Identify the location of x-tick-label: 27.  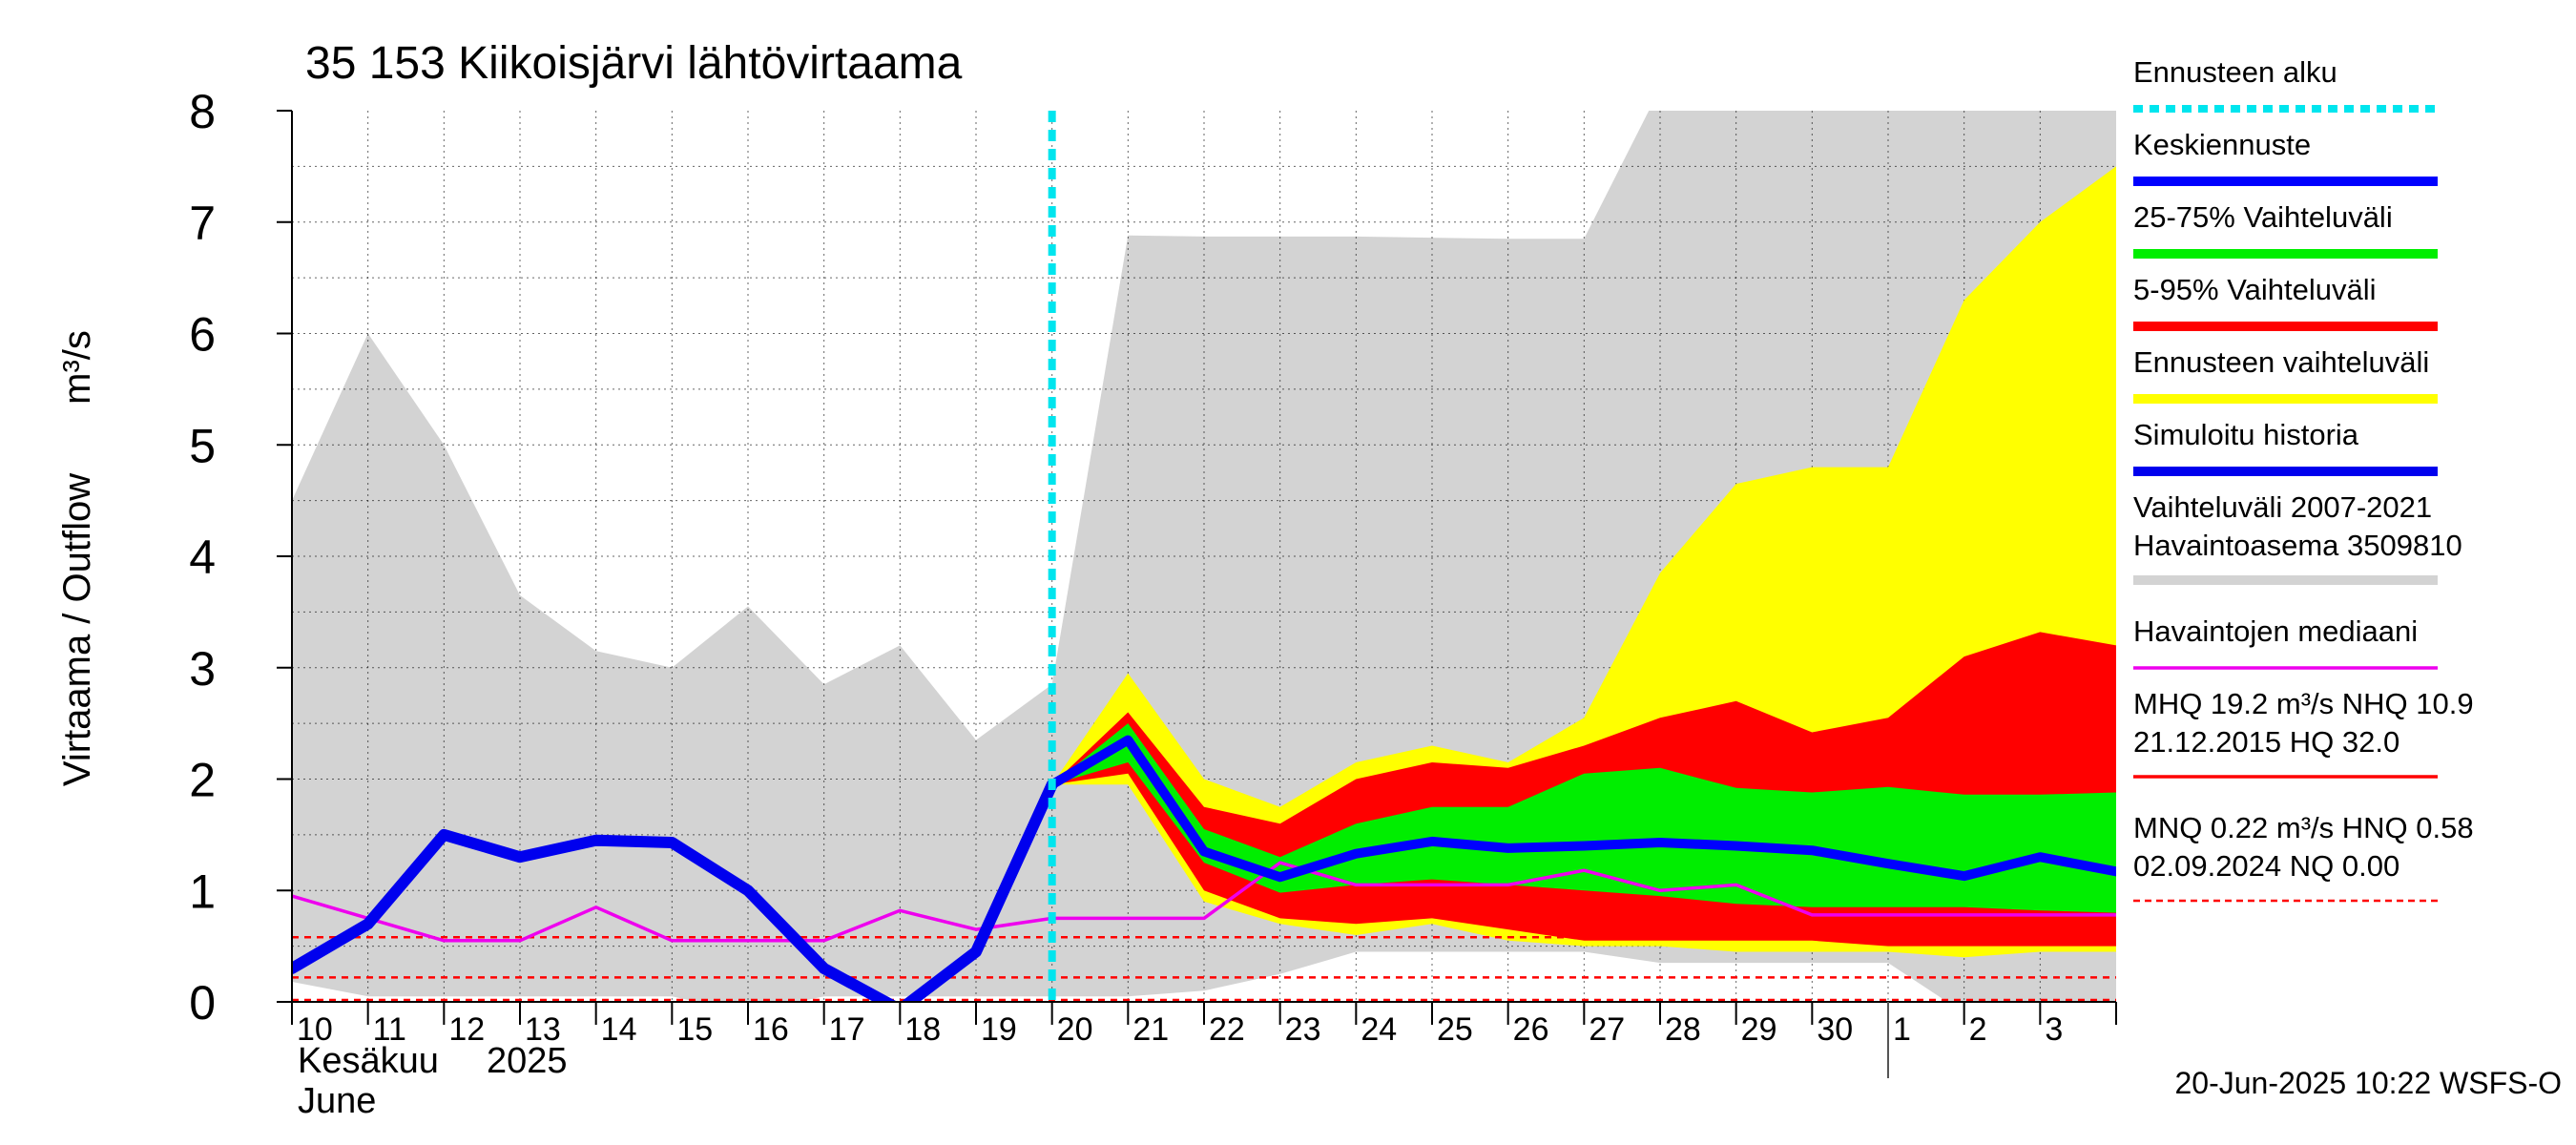
(1607, 1029).